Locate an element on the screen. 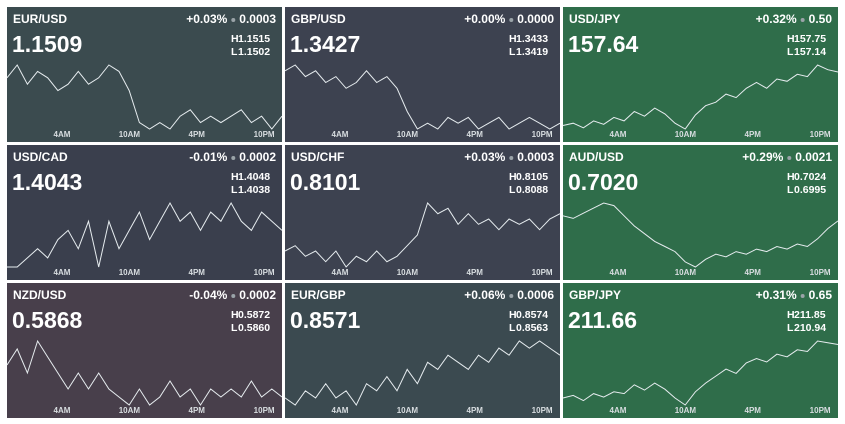 Image resolution: width=845 pixels, height=424 pixels. price: 0.8101 is located at coordinates (325, 182).